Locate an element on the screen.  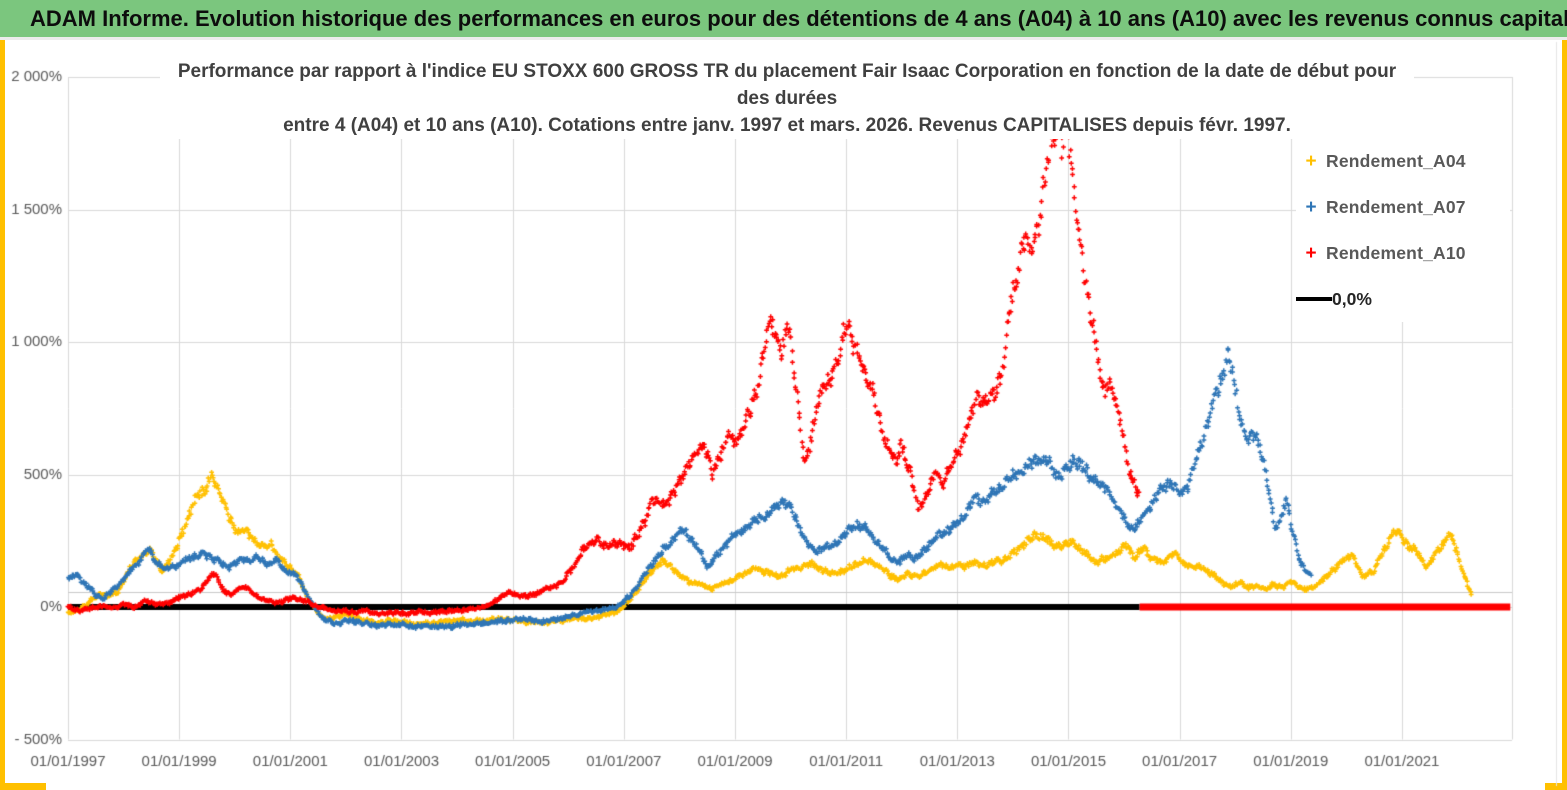
legend-item-zero-line: 0,0% is located at coordinates (1403, 299).